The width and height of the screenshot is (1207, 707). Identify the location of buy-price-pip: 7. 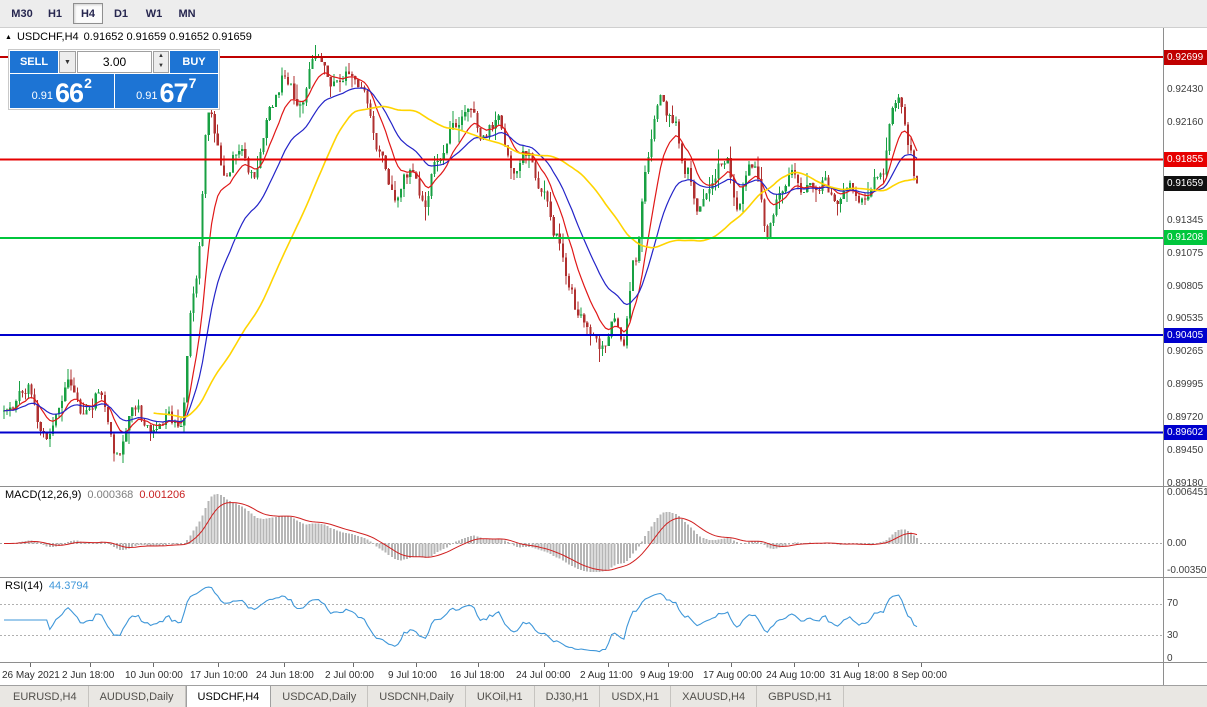
(192, 83).